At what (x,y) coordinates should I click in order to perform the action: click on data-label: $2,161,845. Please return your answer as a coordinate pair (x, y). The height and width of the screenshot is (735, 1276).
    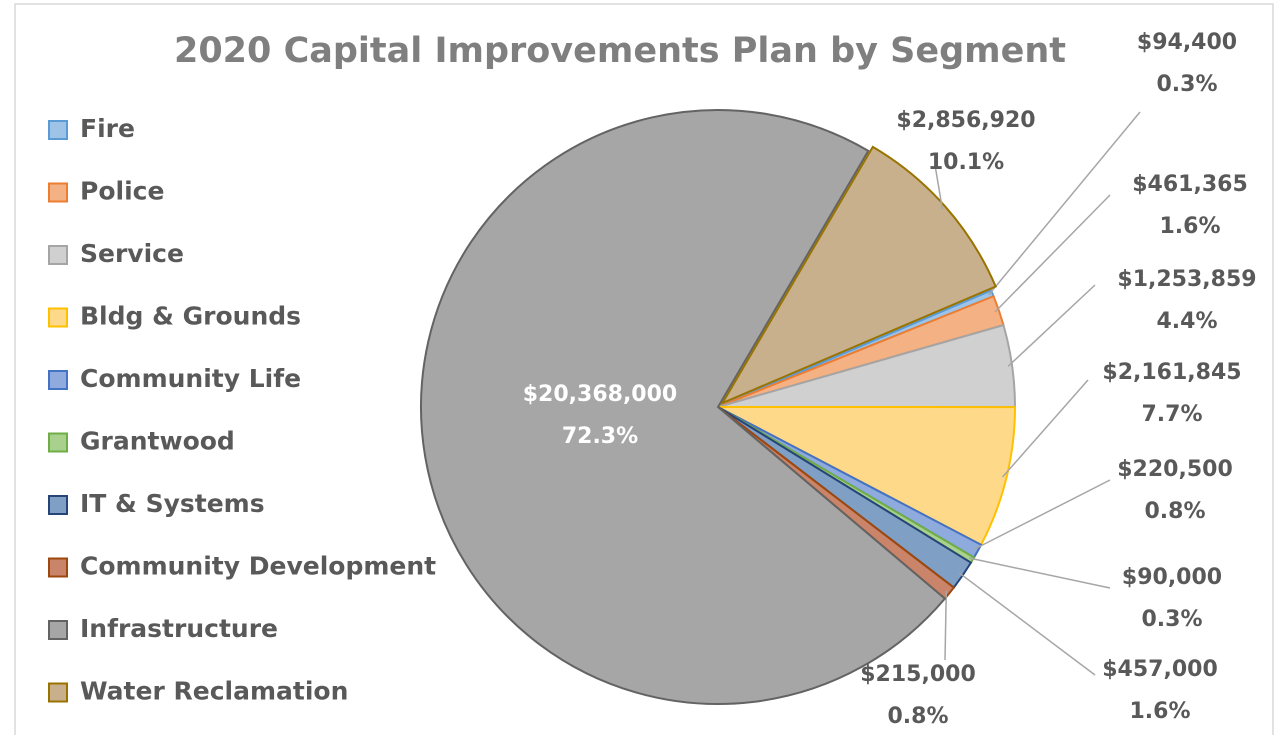
    Looking at the image, I should click on (1171, 372).